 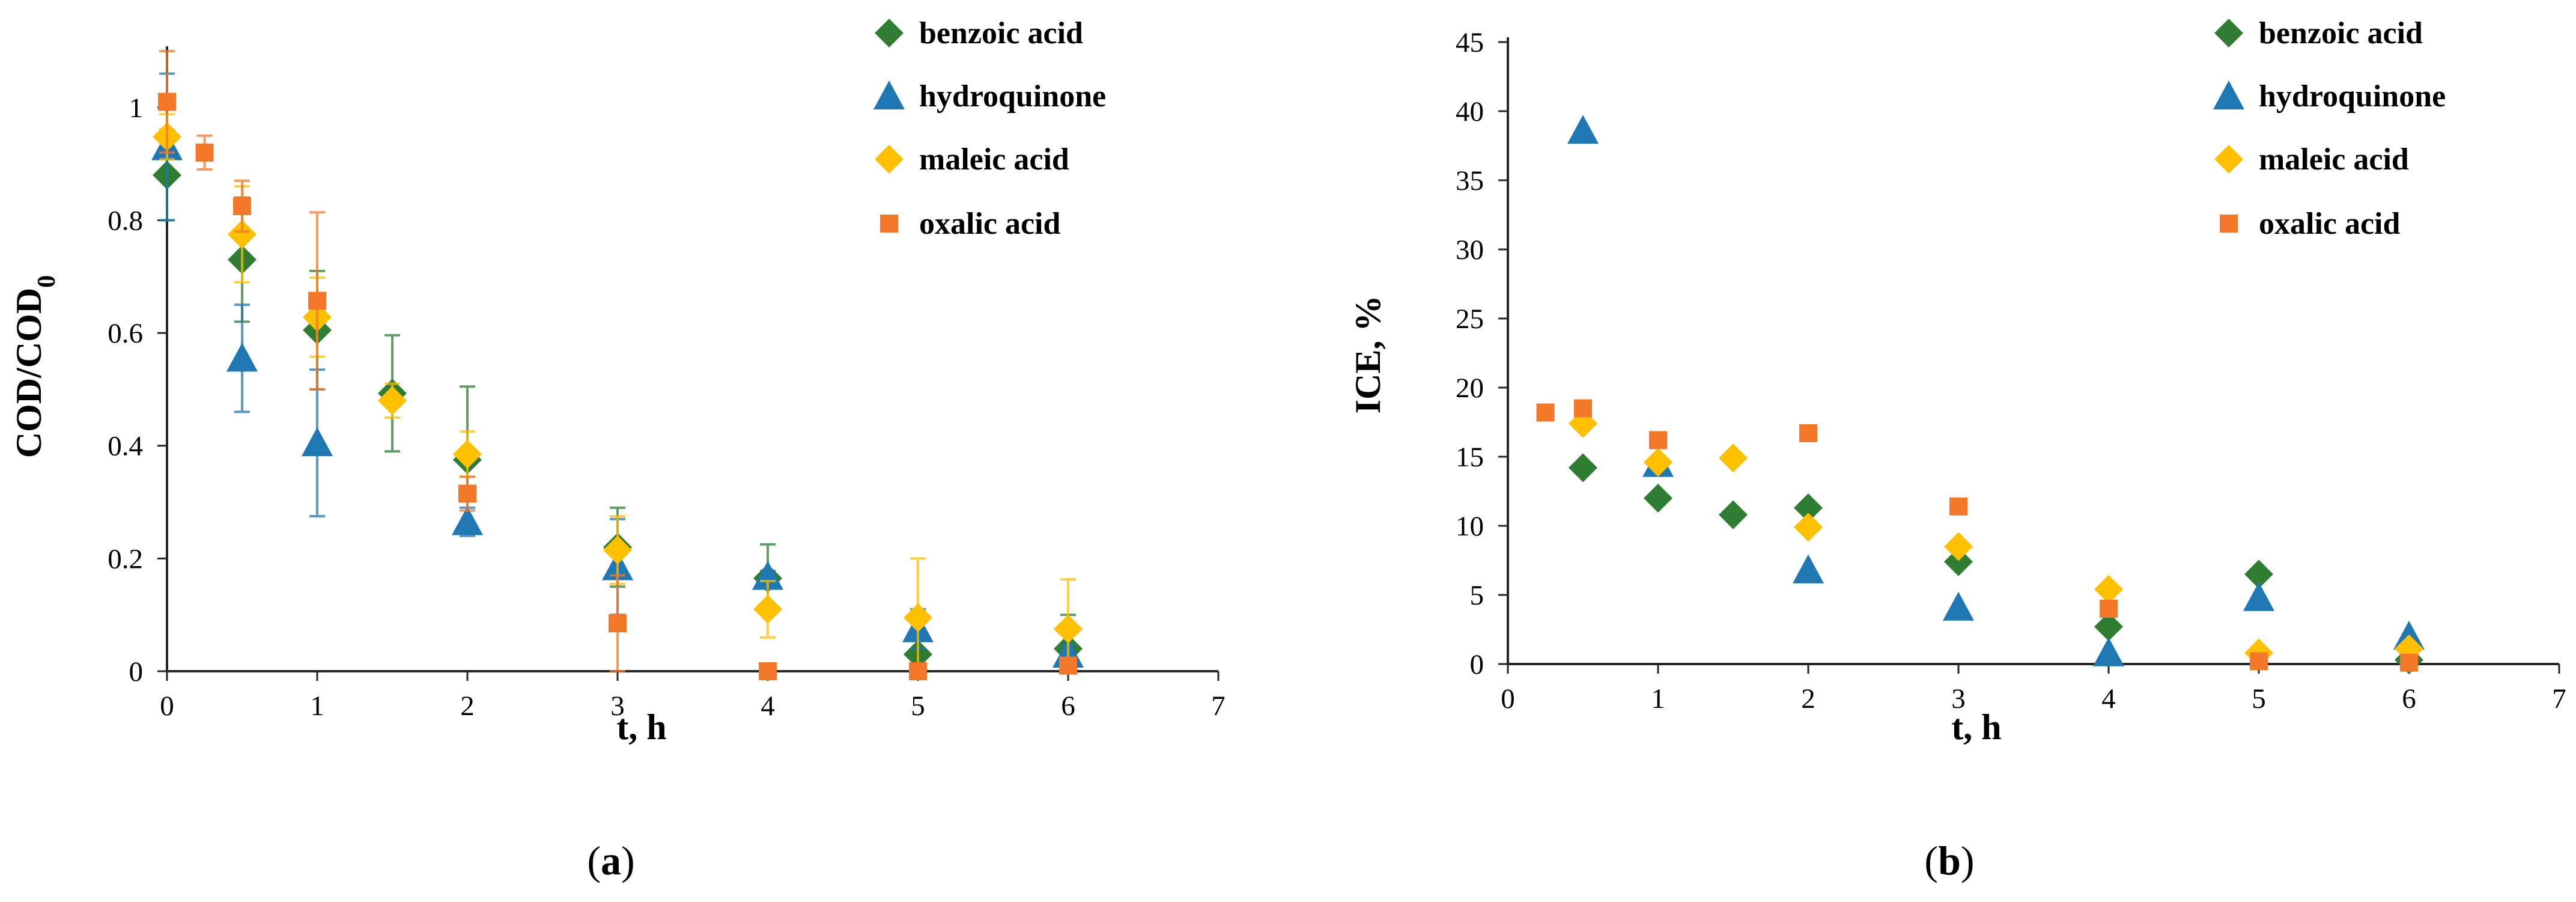 What do you see at coordinates (1996, 564) in the screenshot?
I see `series-benzoic-acid` at bounding box center [1996, 564].